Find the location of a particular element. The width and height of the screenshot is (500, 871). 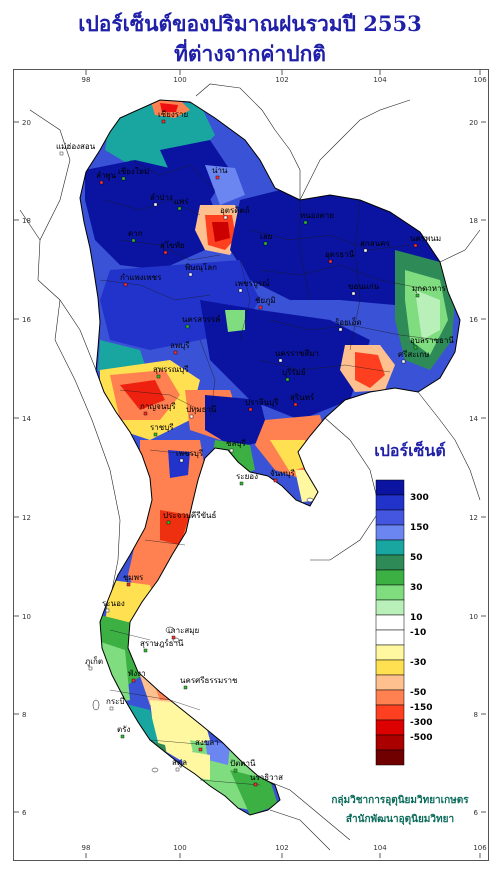

lat-tick-label-right: 14 is located at coordinates (473, 419).